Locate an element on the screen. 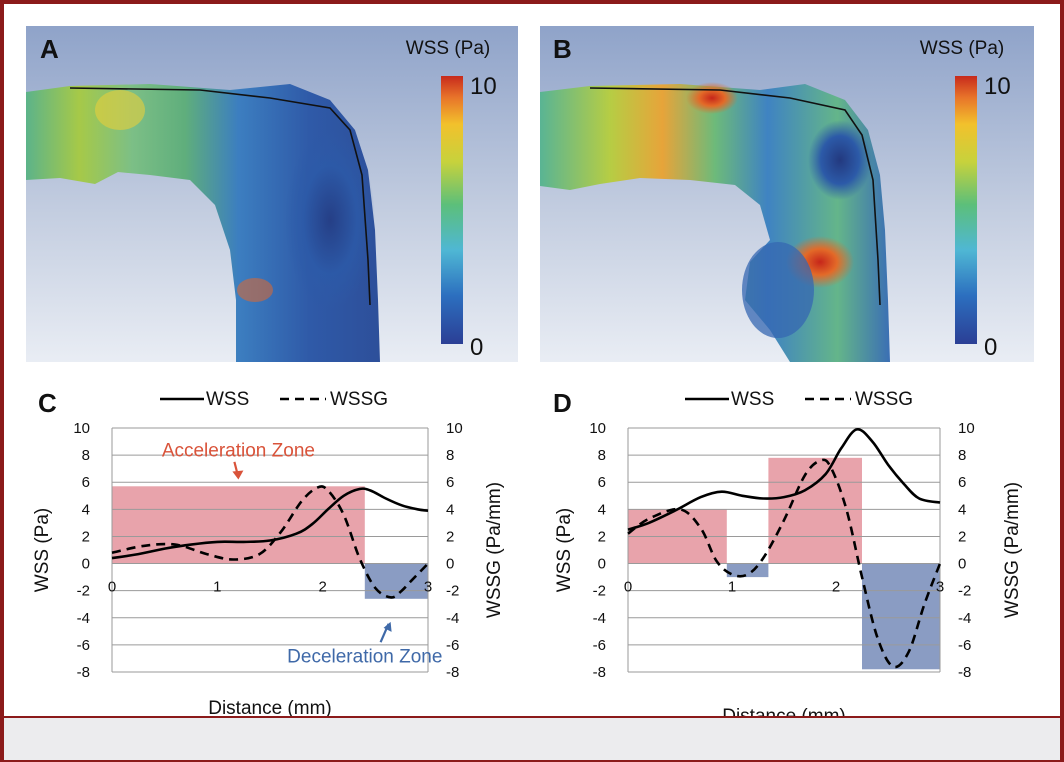 This screenshot has width=1064, height=762. x-axis-label: Distance (mm) is located at coordinates (270, 708).